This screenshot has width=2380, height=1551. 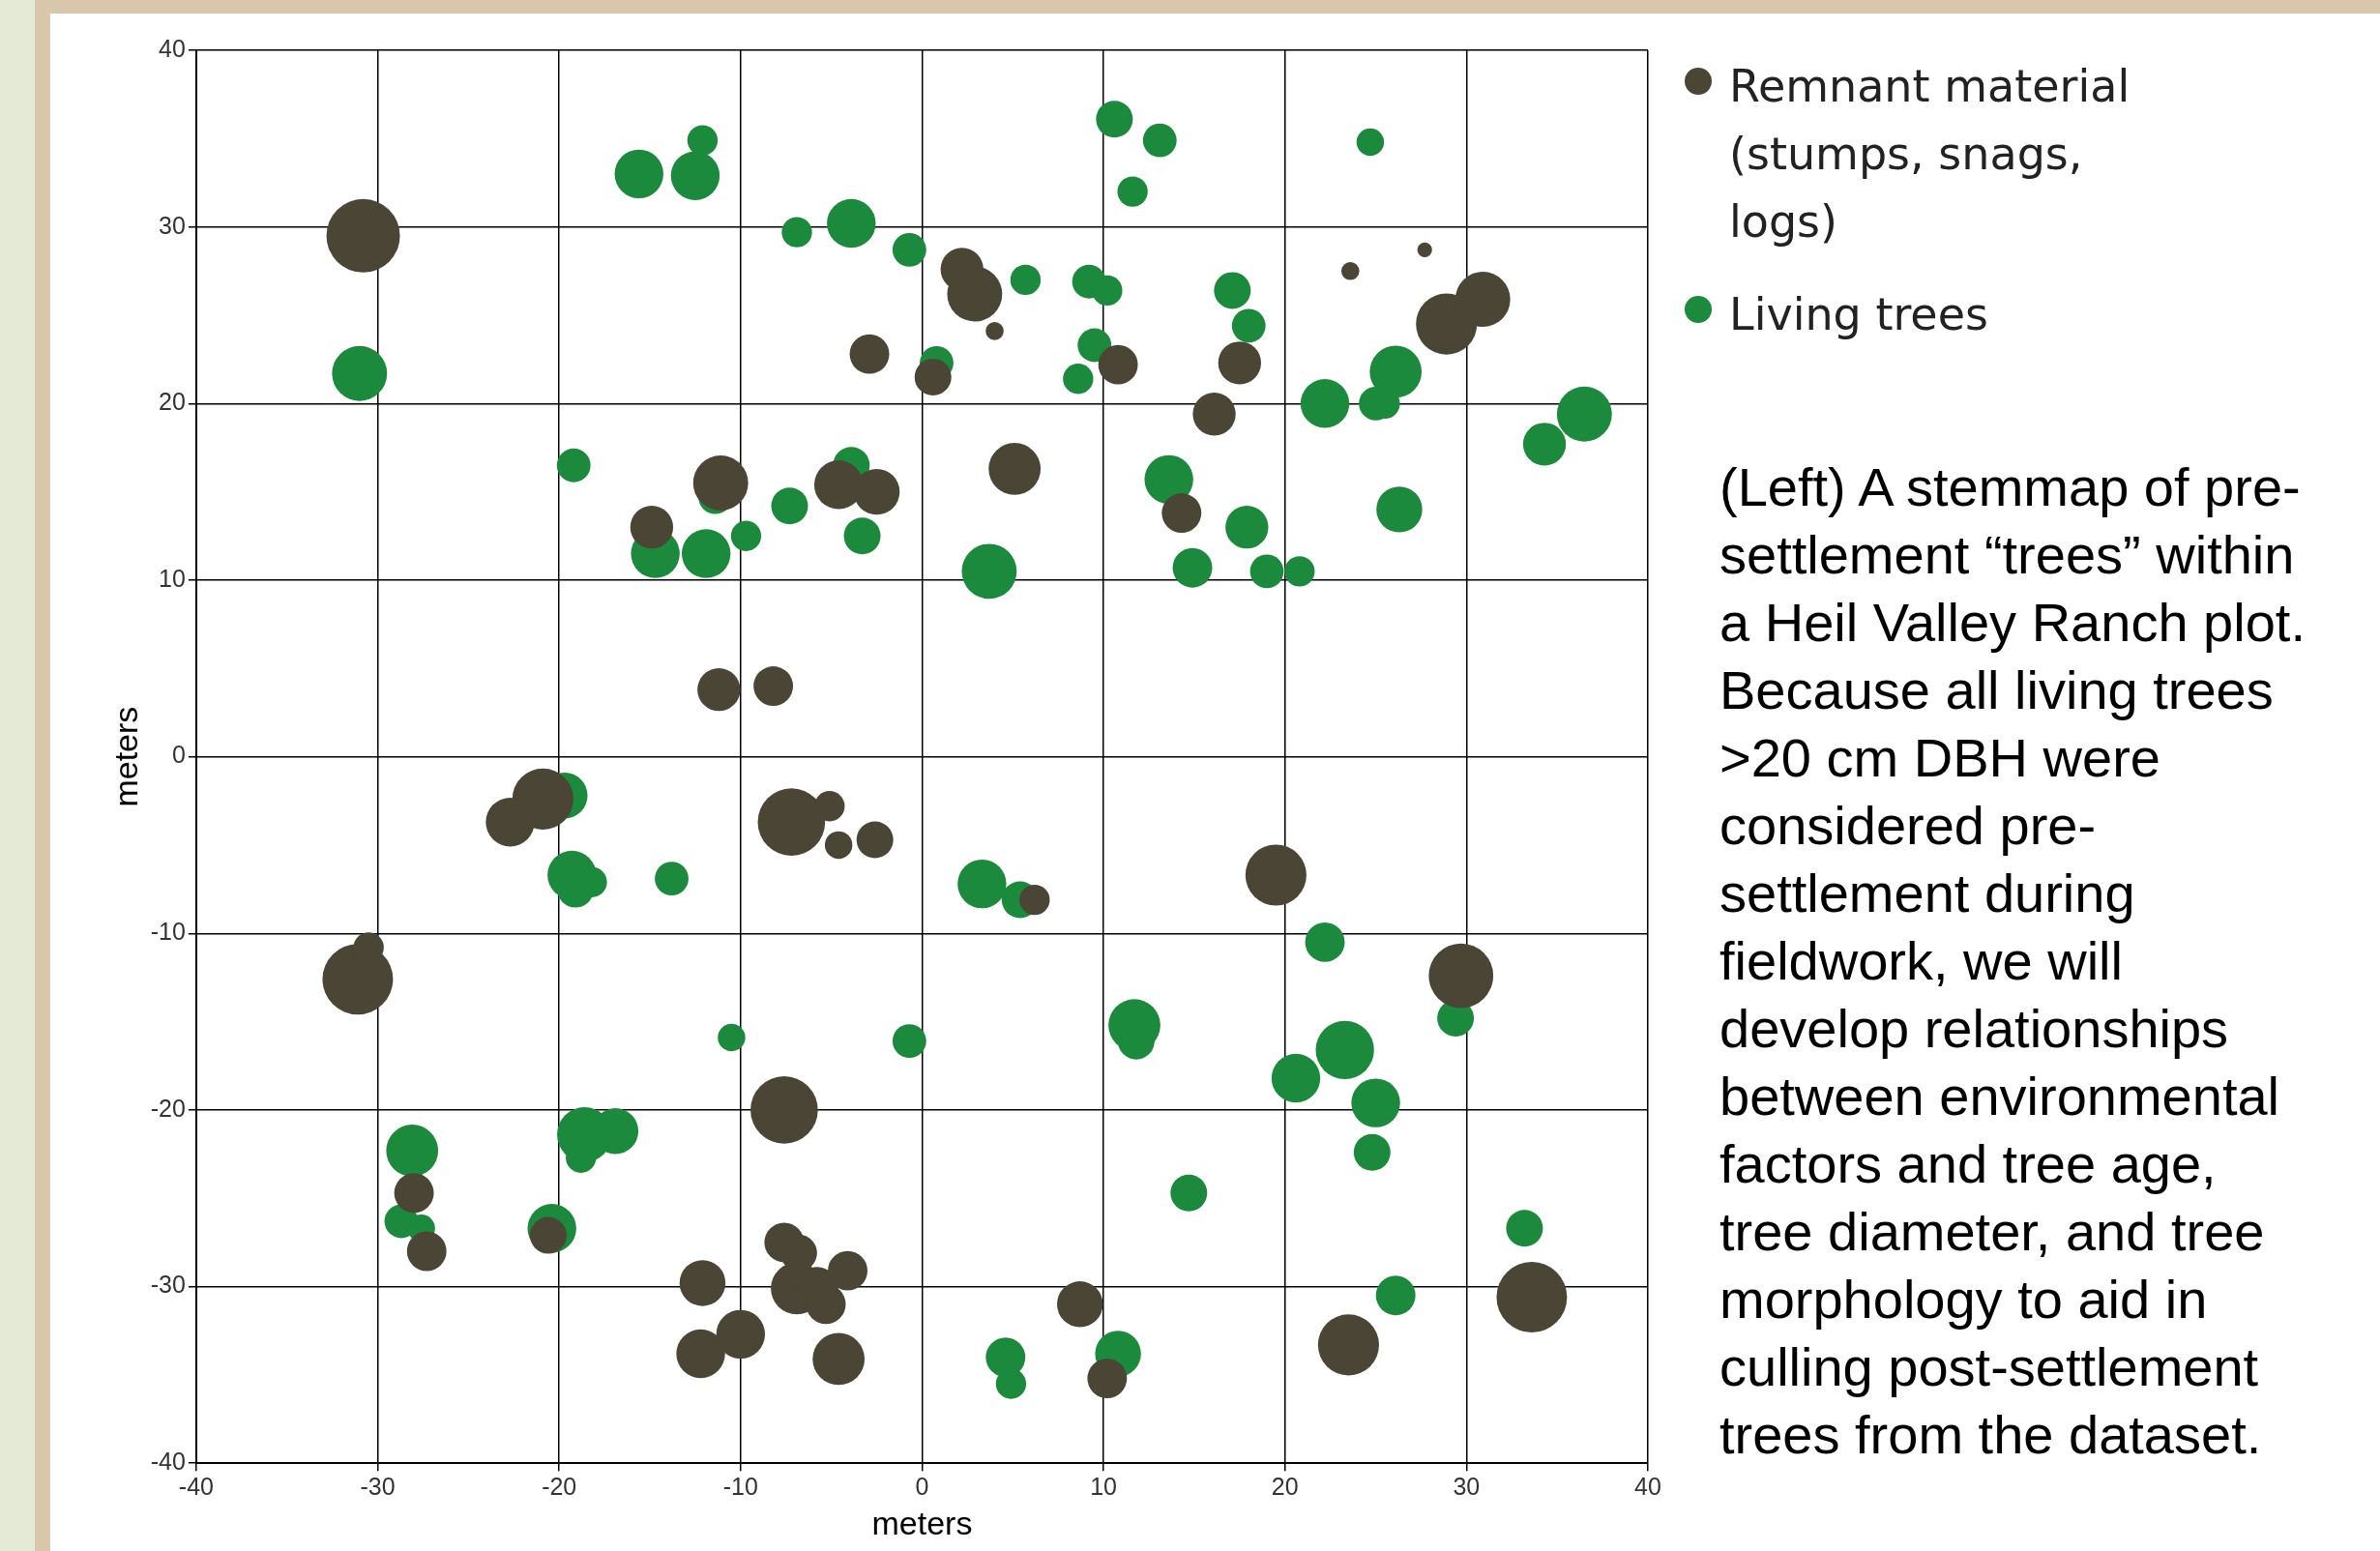 What do you see at coordinates (179, 755) in the screenshot?
I see `y-tick-label: 0` at bounding box center [179, 755].